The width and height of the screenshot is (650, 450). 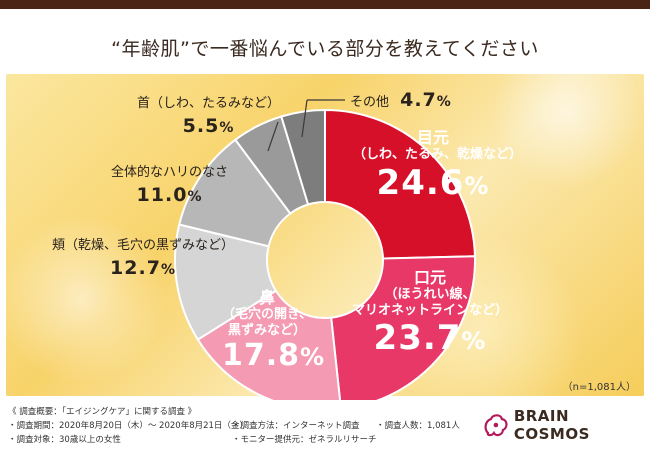 I want to click on slice-pct-other: 4.7%, so click(x=426, y=100).